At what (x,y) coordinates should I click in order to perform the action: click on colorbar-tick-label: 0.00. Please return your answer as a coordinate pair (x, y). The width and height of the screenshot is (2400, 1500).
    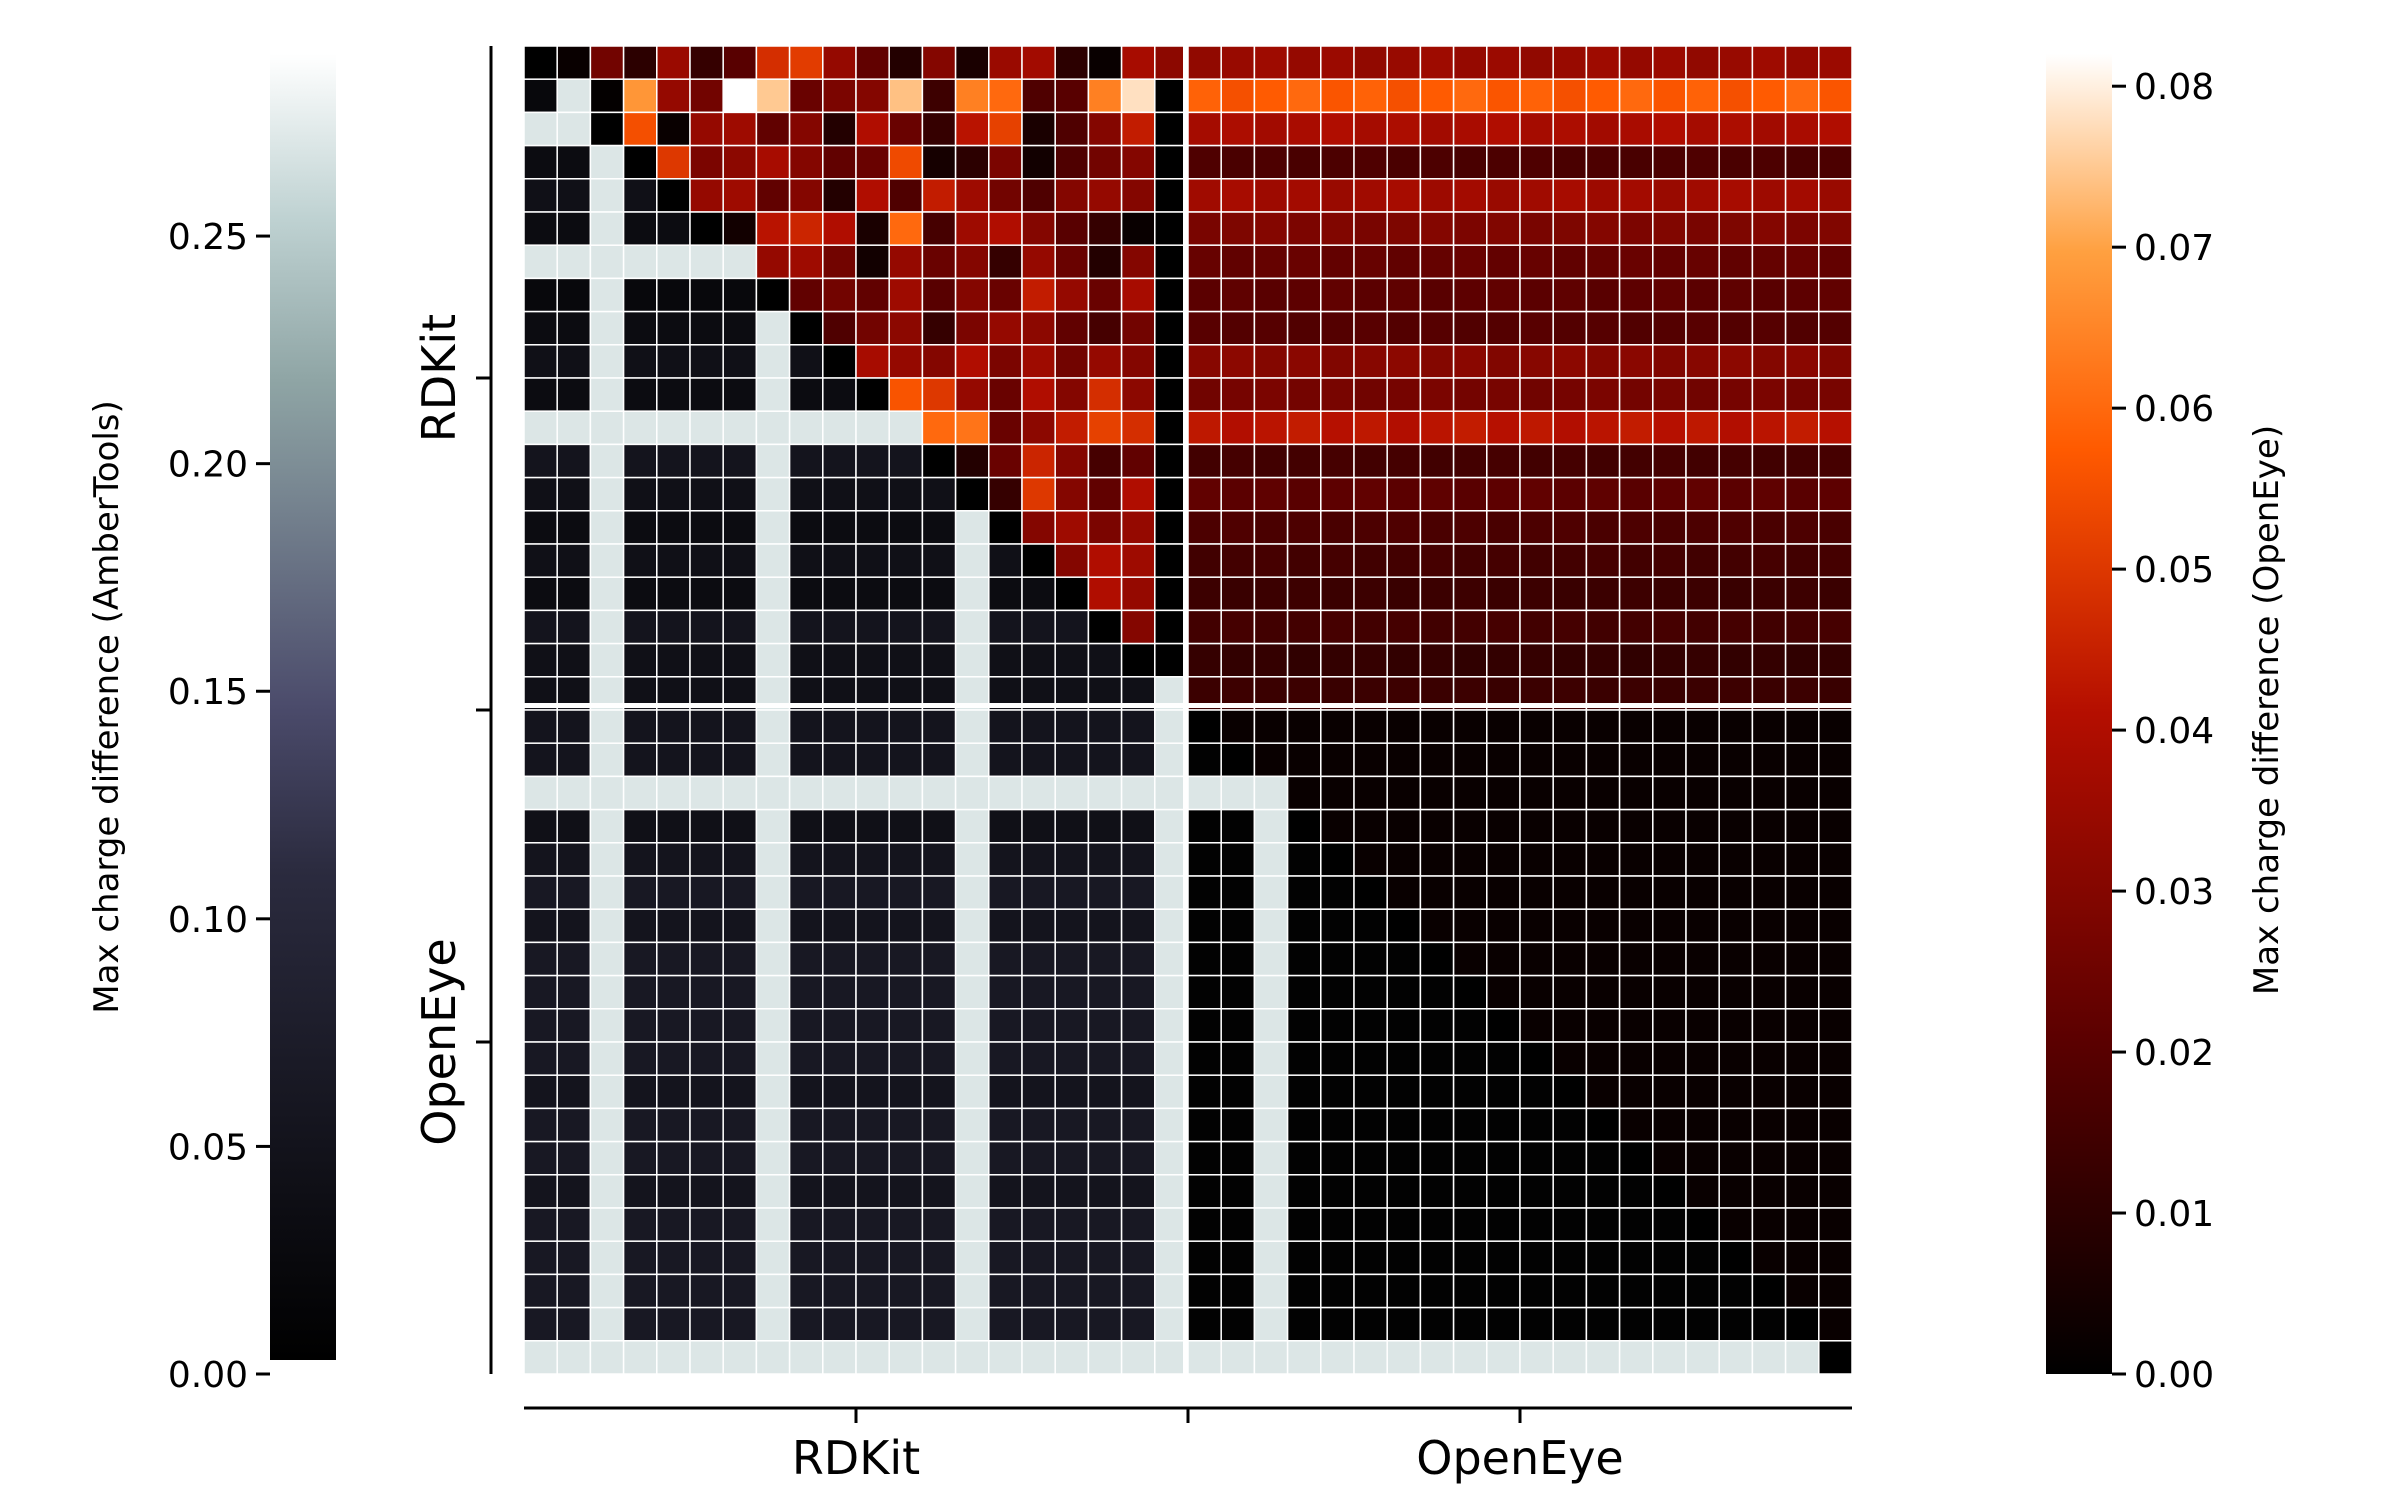
    Looking at the image, I should click on (2174, 1375).